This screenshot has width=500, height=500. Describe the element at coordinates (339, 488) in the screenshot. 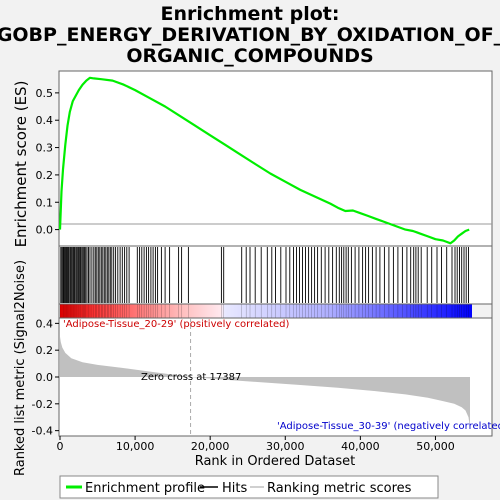

I see `legend-label-ranking-metric: Ranking metric scores` at that location.